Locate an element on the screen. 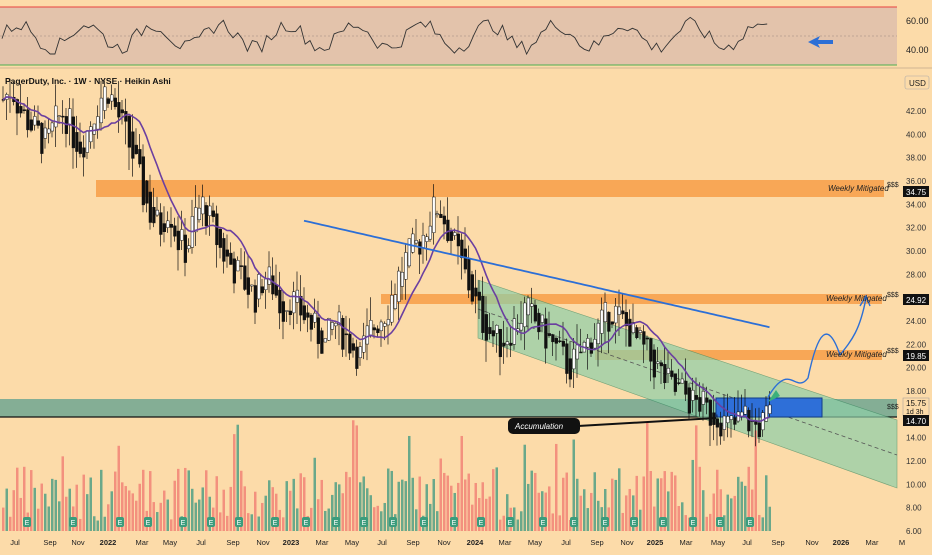 This screenshot has height=555, width=932. earnings-marker-label-8: E is located at coordinates (306, 523).